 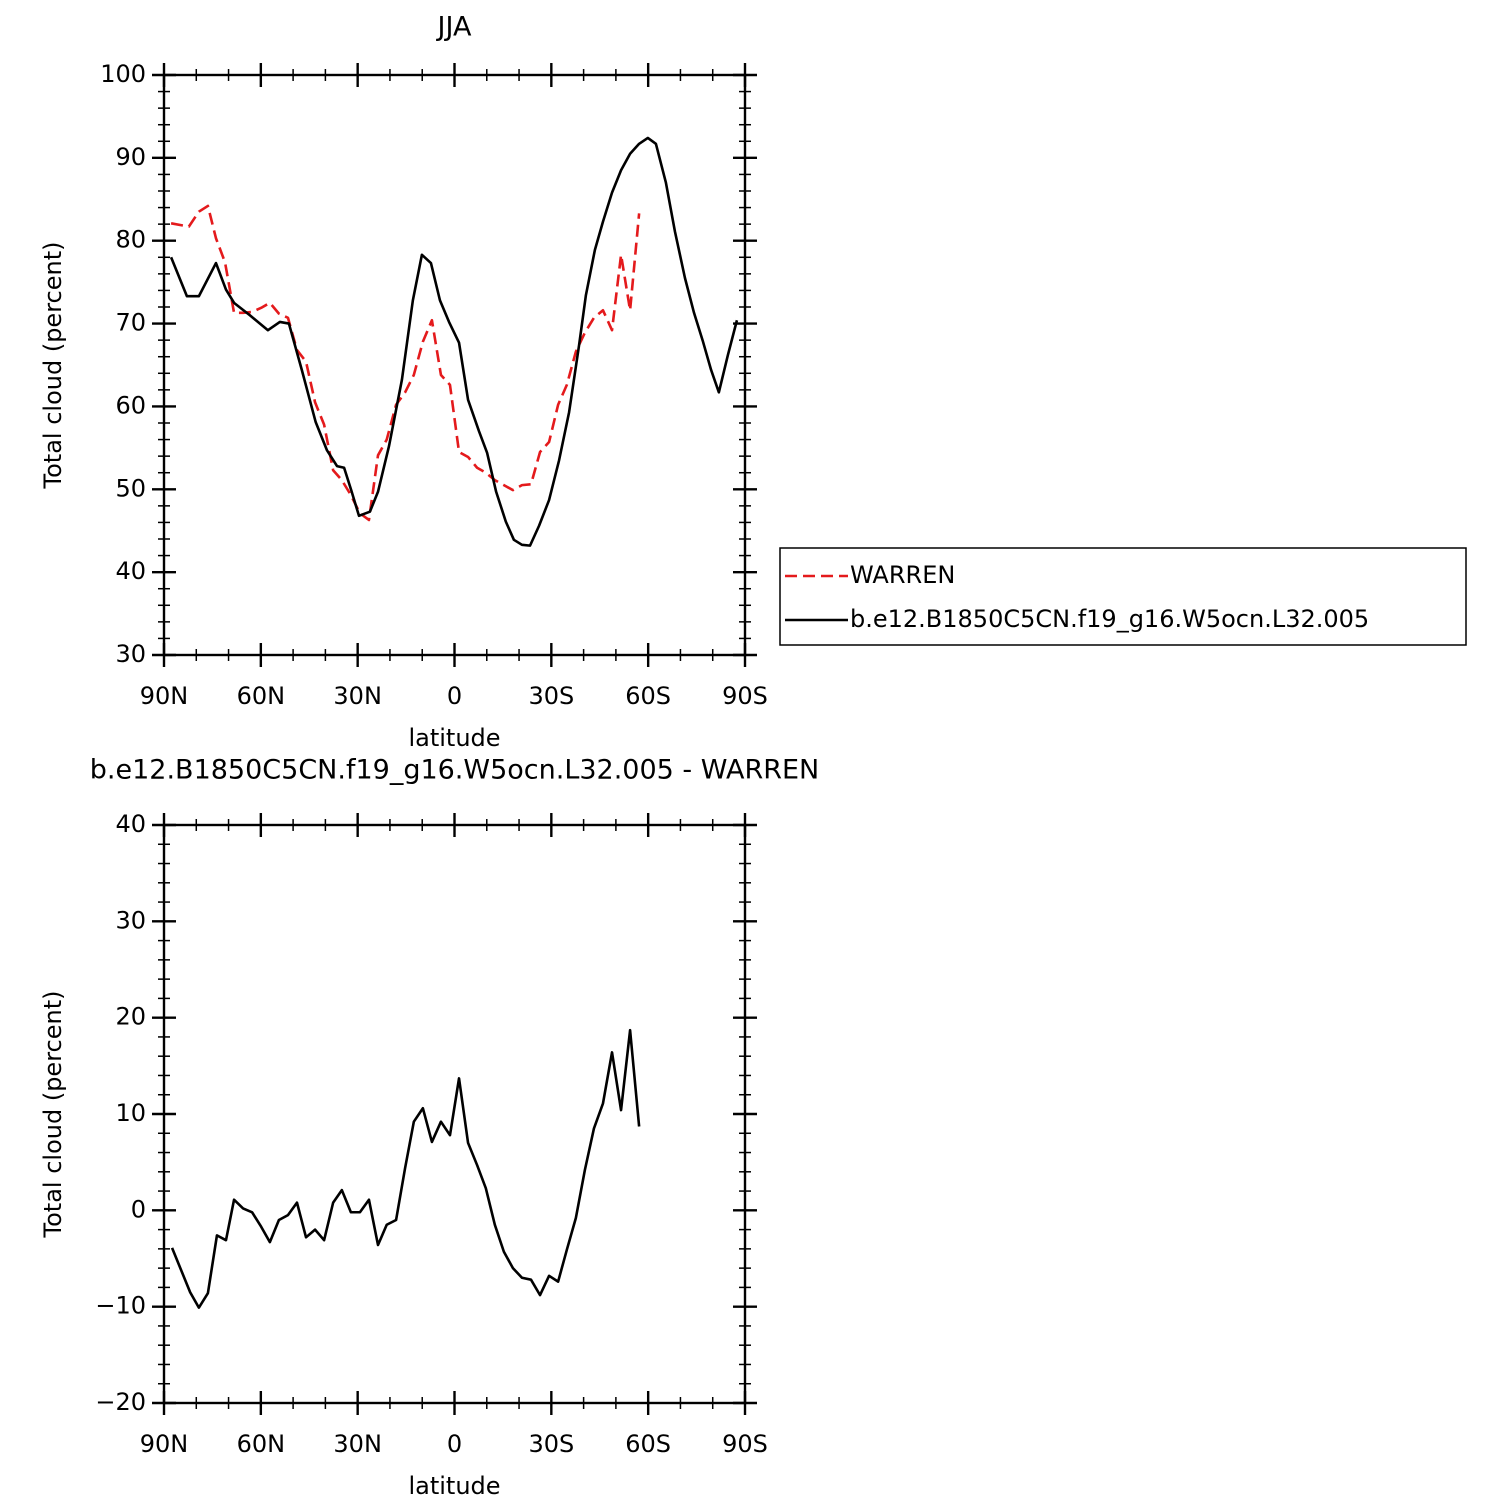 I want to click on y-tick-label: 60, so click(x=130, y=405).